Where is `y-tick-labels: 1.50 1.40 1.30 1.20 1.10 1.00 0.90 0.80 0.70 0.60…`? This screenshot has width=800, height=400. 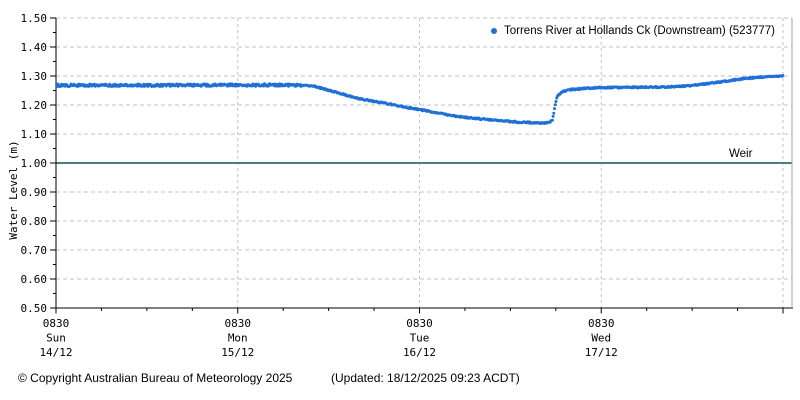
y-tick-labels: 1.50 1.40 1.30 1.20 1.10 1.00 0.90 0.80 0.70 0.60… is located at coordinates (34, 163).